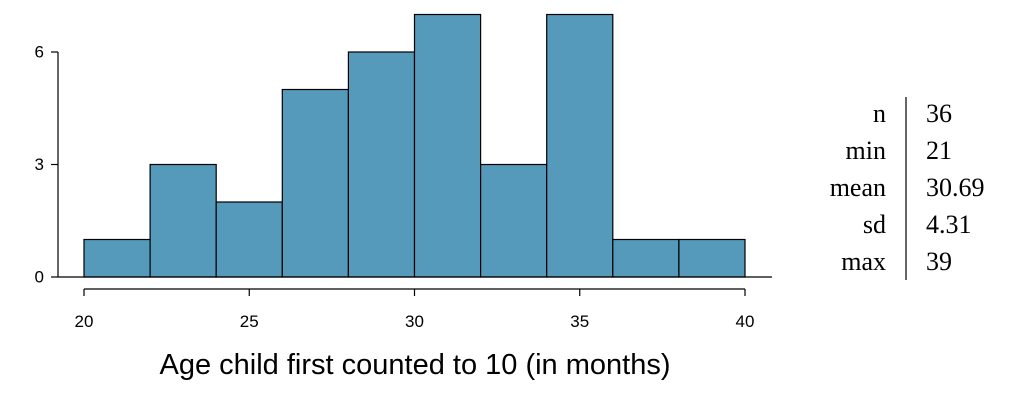 The image size is (1012, 400). Describe the element at coordinates (39, 164) in the screenshot. I see `y-tick-label: 3` at that location.